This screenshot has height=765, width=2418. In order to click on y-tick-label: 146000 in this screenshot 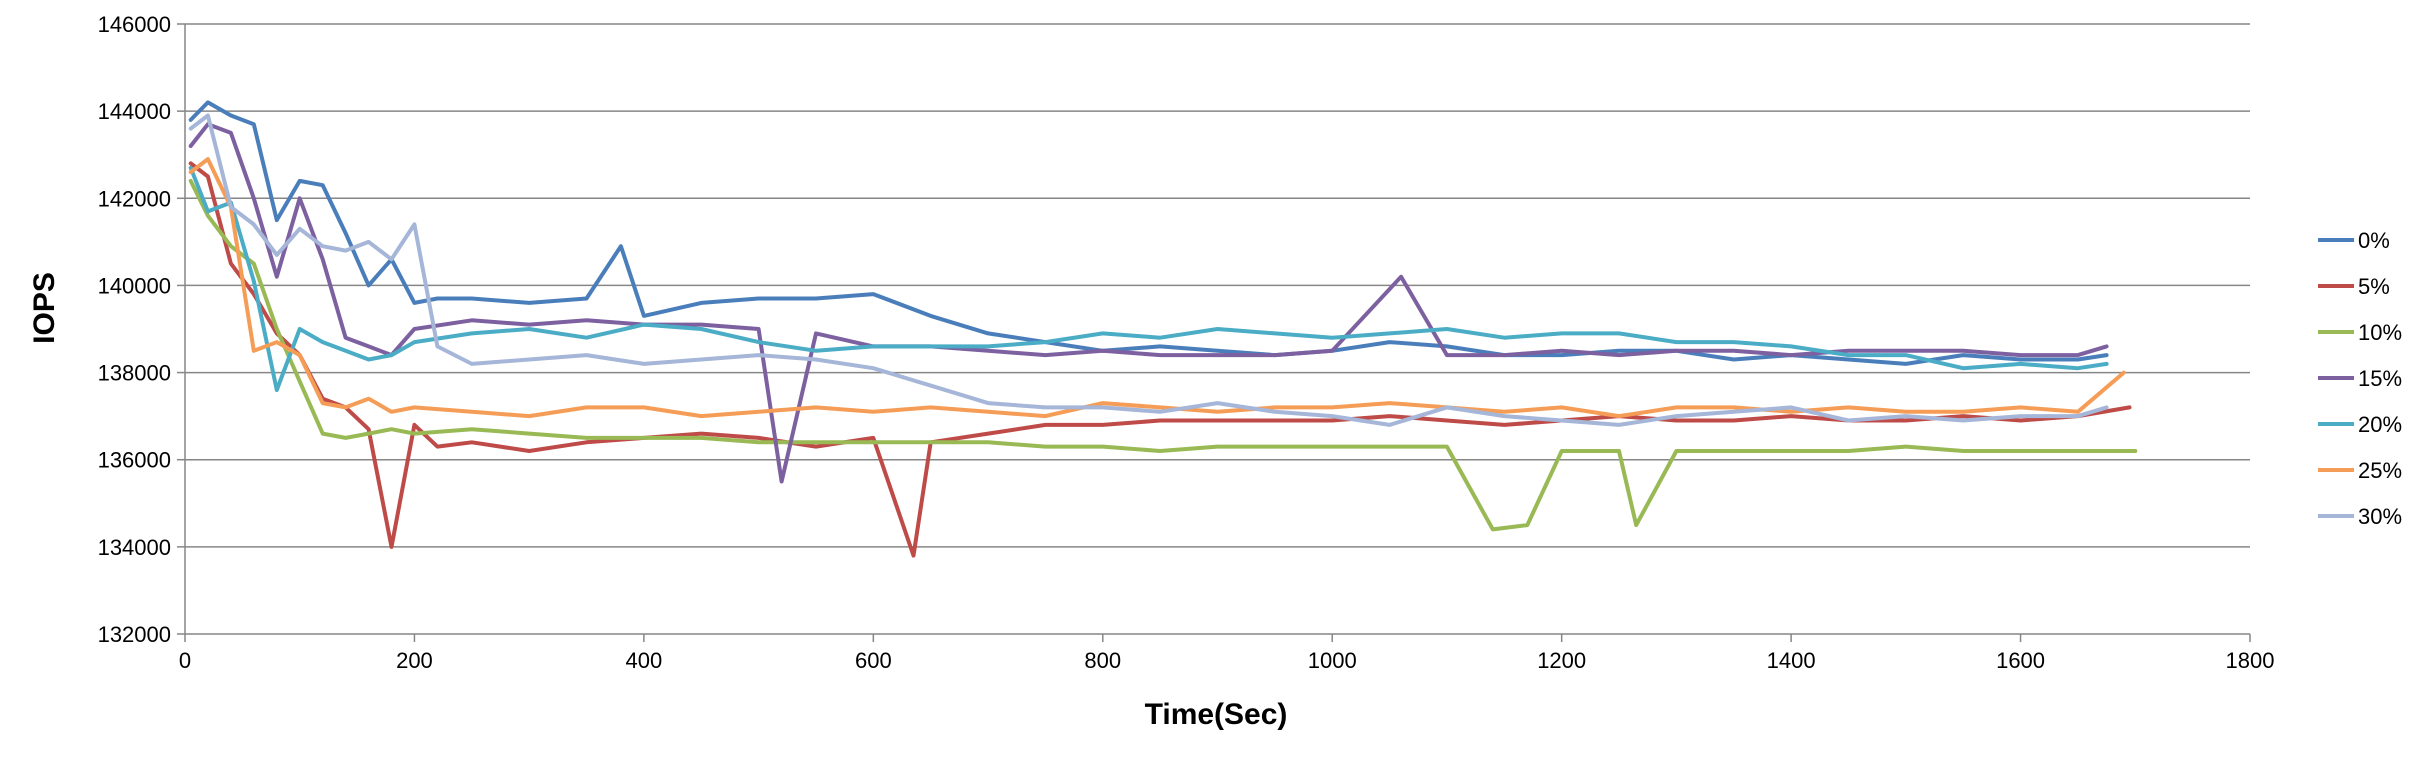, I will do `click(134, 24)`.